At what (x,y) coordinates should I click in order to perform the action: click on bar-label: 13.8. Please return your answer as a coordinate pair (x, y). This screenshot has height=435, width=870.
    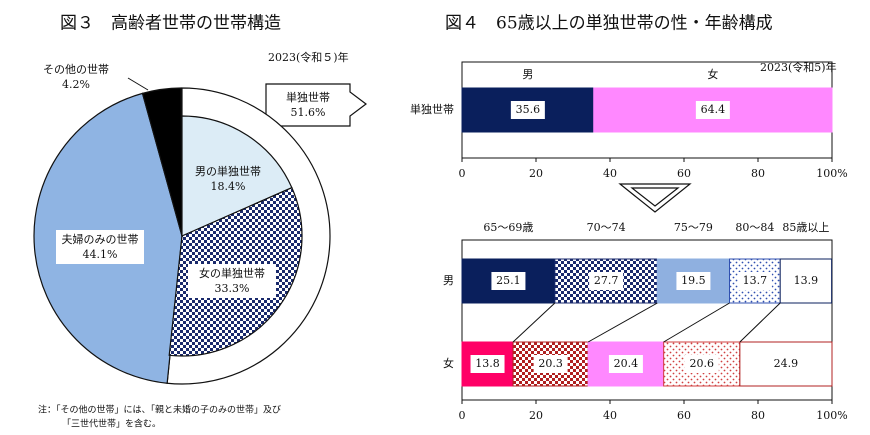
    Looking at the image, I should click on (487, 363).